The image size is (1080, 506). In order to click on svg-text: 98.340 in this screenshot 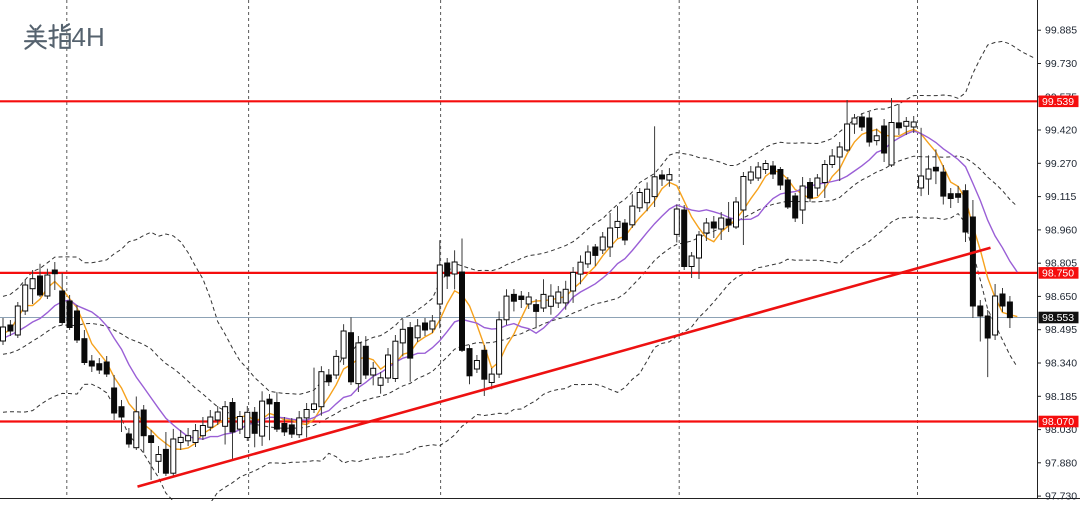, I will do `click(1061, 364)`.